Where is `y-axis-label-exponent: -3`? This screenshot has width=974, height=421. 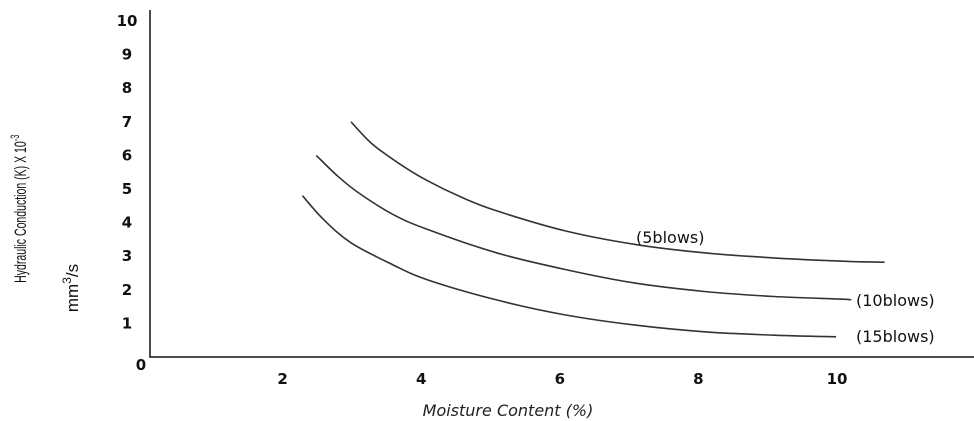 y-axis-label-exponent: -3 is located at coordinates (15, 137).